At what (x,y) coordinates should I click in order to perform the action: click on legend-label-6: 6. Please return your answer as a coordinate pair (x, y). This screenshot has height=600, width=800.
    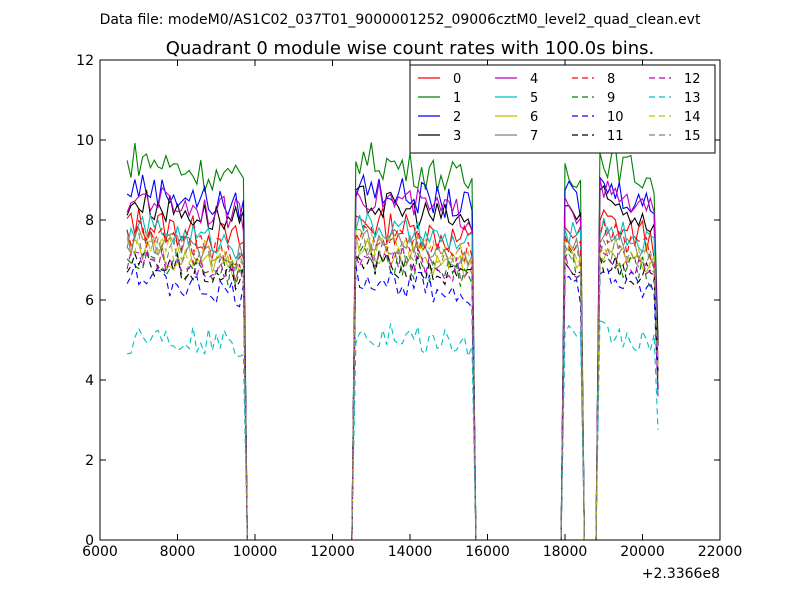
    Looking at the image, I should click on (534, 117).